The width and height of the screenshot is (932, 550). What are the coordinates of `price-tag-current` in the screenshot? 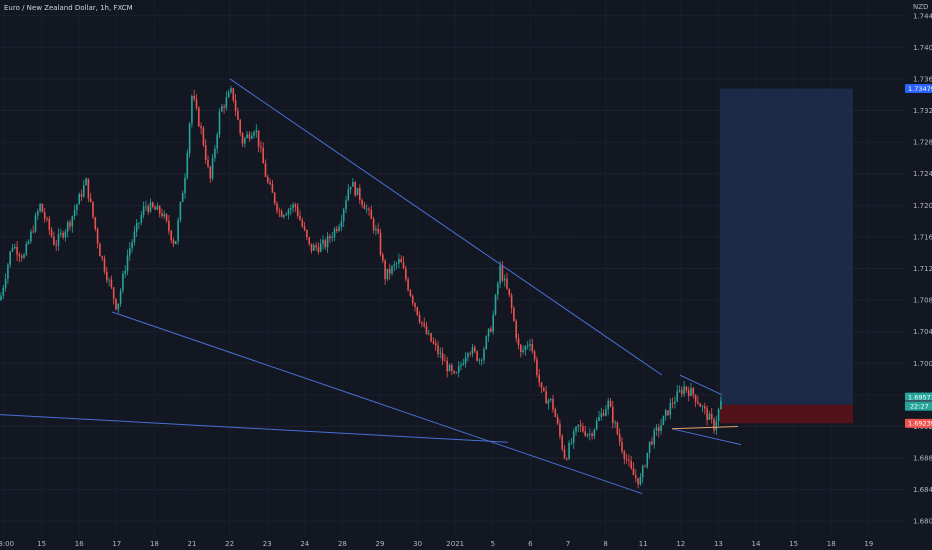 It's located at (918, 397).